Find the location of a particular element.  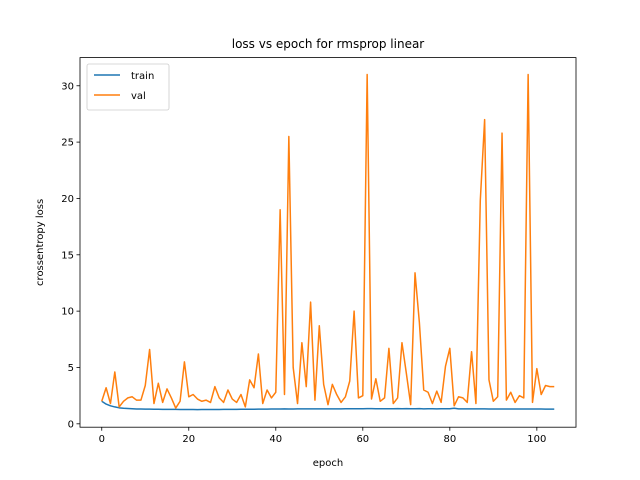

x-tick-label: 100 is located at coordinates (536, 439).